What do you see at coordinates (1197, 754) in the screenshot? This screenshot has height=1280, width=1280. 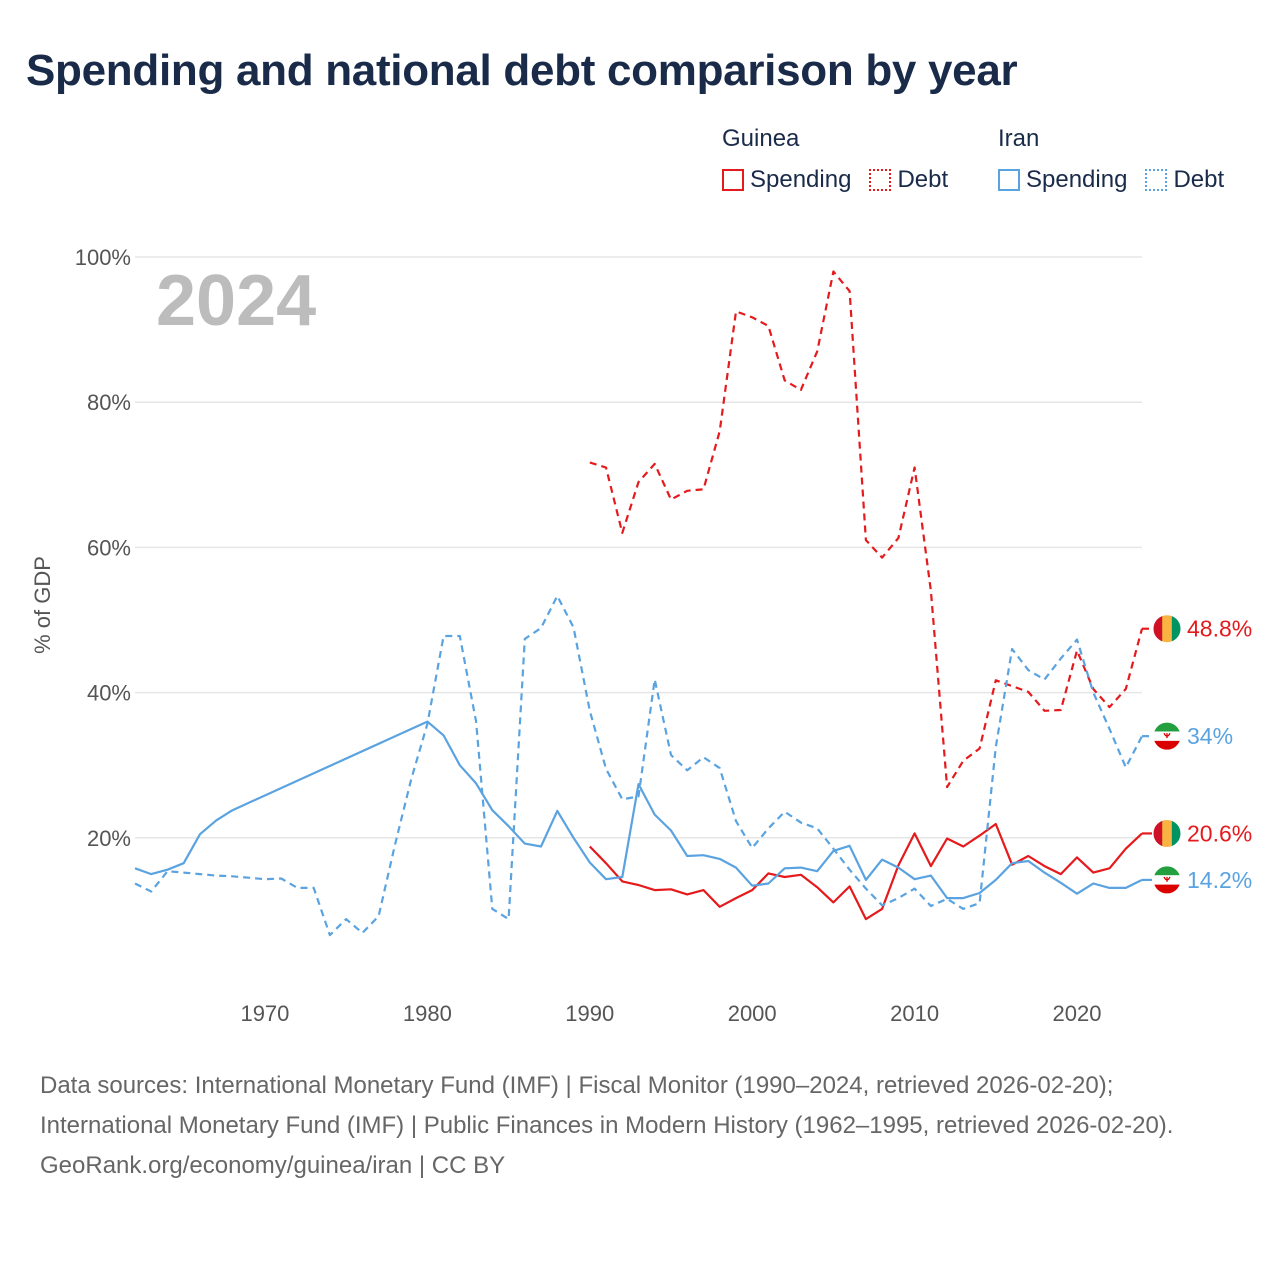 I see `end-label-layer: 48.8% 20.6% 34% 14.2%` at bounding box center [1197, 754].